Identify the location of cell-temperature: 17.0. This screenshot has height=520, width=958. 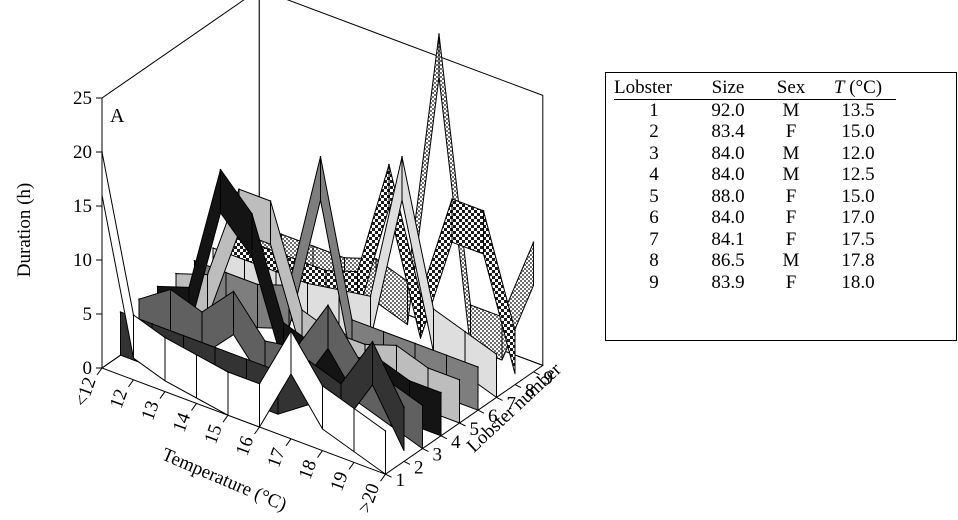
(858, 217).